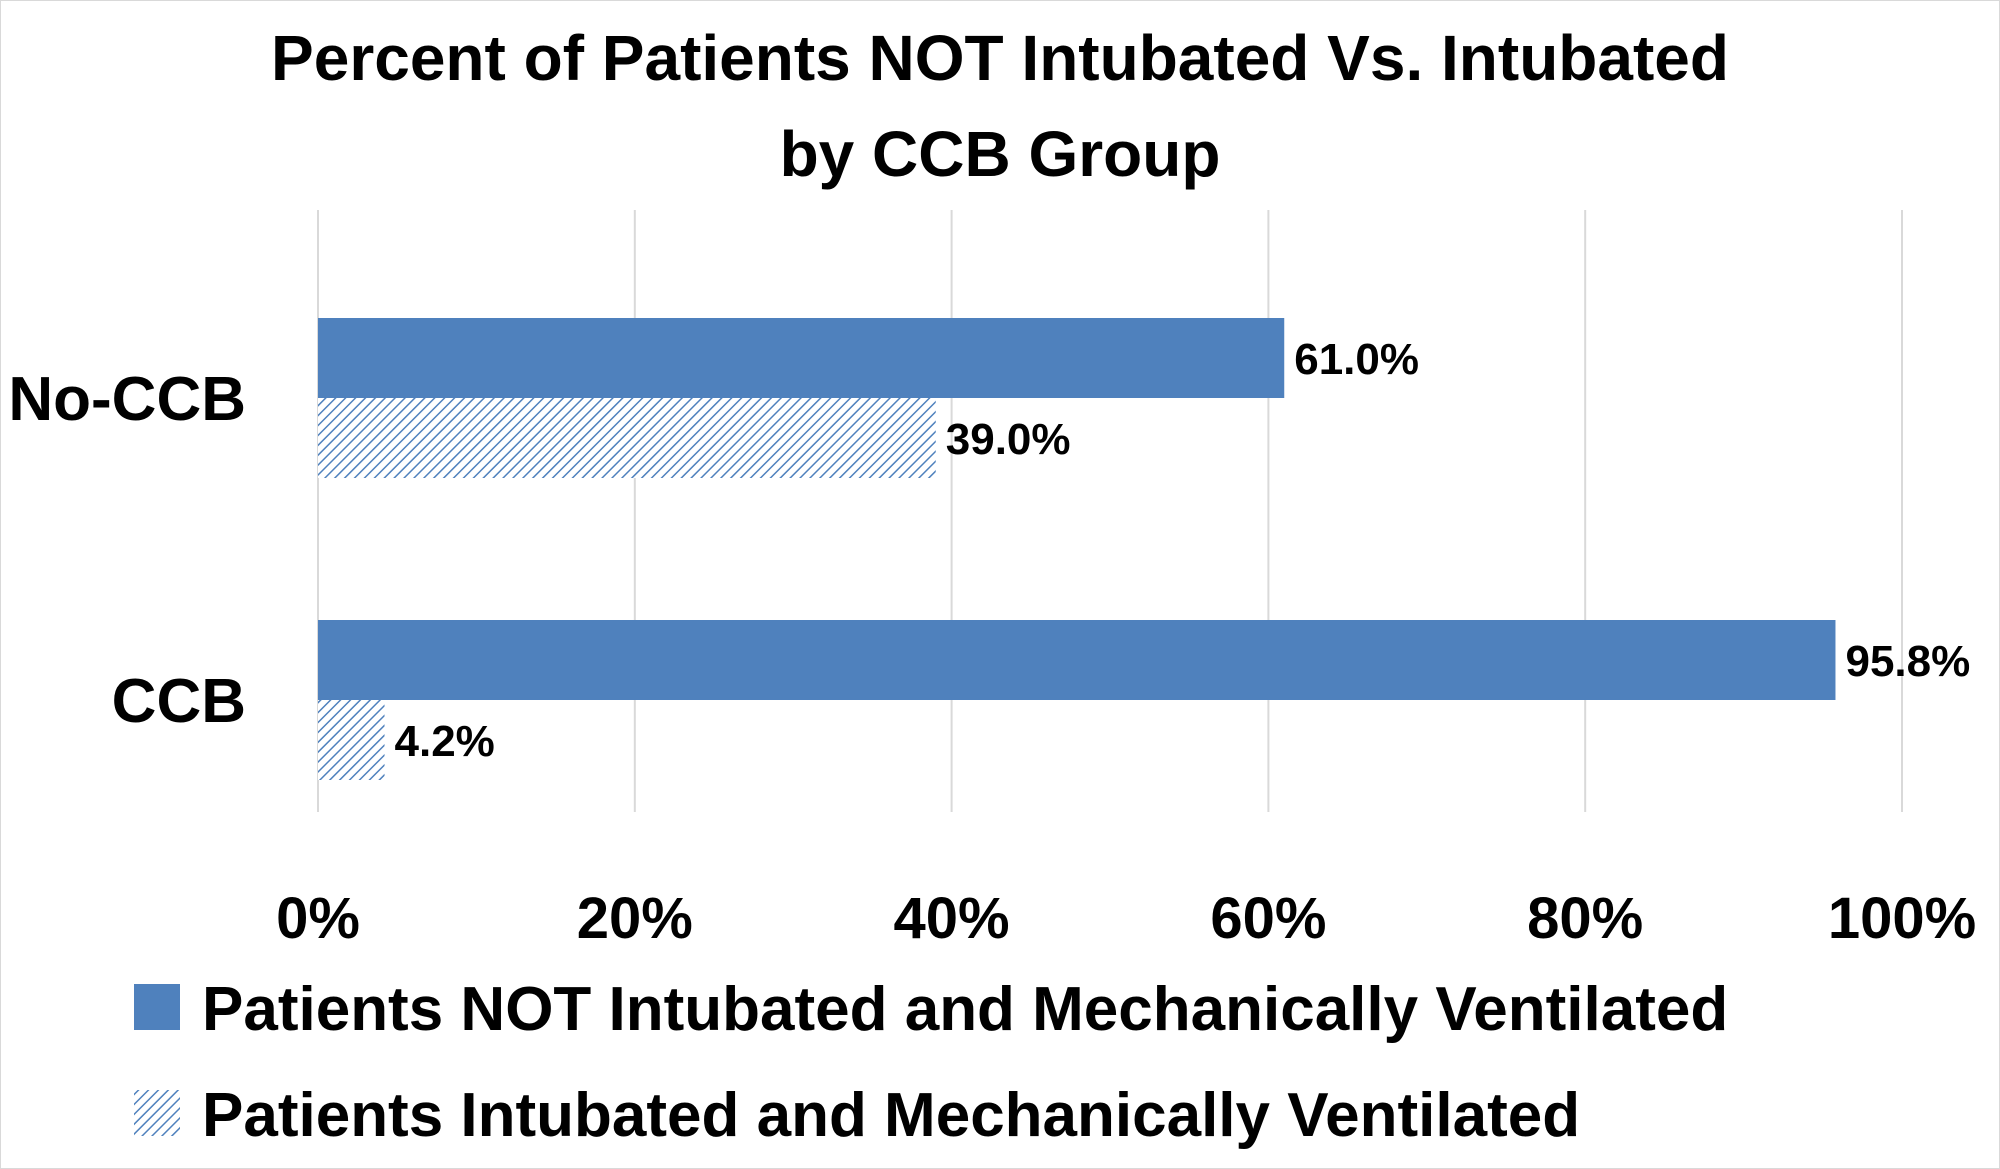 This screenshot has width=2000, height=1169. Describe the element at coordinates (952, 918) in the screenshot. I see `x-tick-label-2: 40%` at that location.